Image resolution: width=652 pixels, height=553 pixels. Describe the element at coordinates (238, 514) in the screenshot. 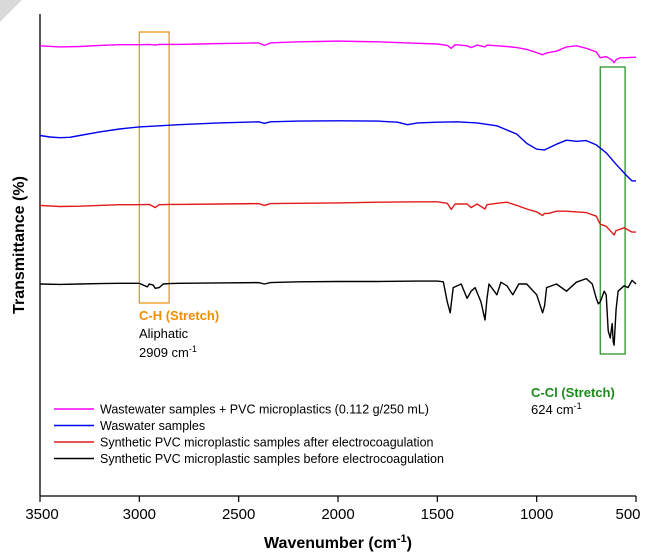

I see `x-tick-label: 2500` at that location.